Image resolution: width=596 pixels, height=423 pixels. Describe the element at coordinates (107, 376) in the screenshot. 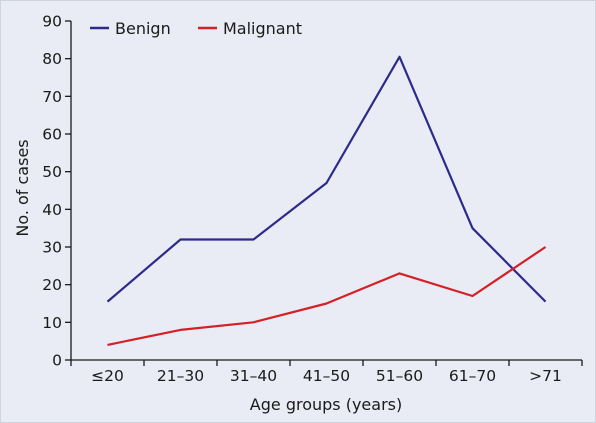

I see `x-tick-label: ≤20` at that location.